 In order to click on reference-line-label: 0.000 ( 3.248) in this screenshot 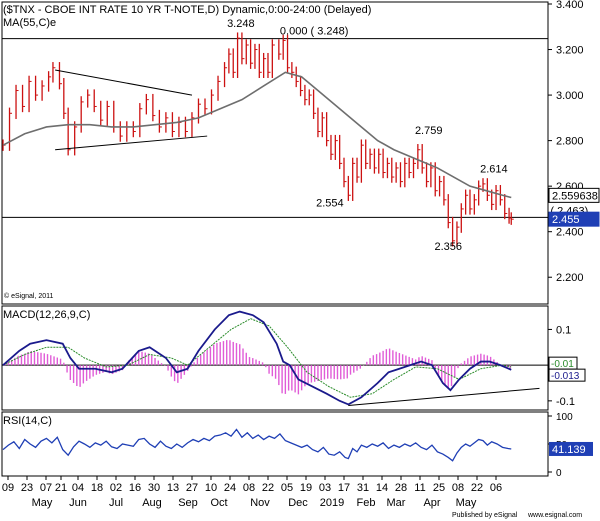, I will do `click(314, 32)`.